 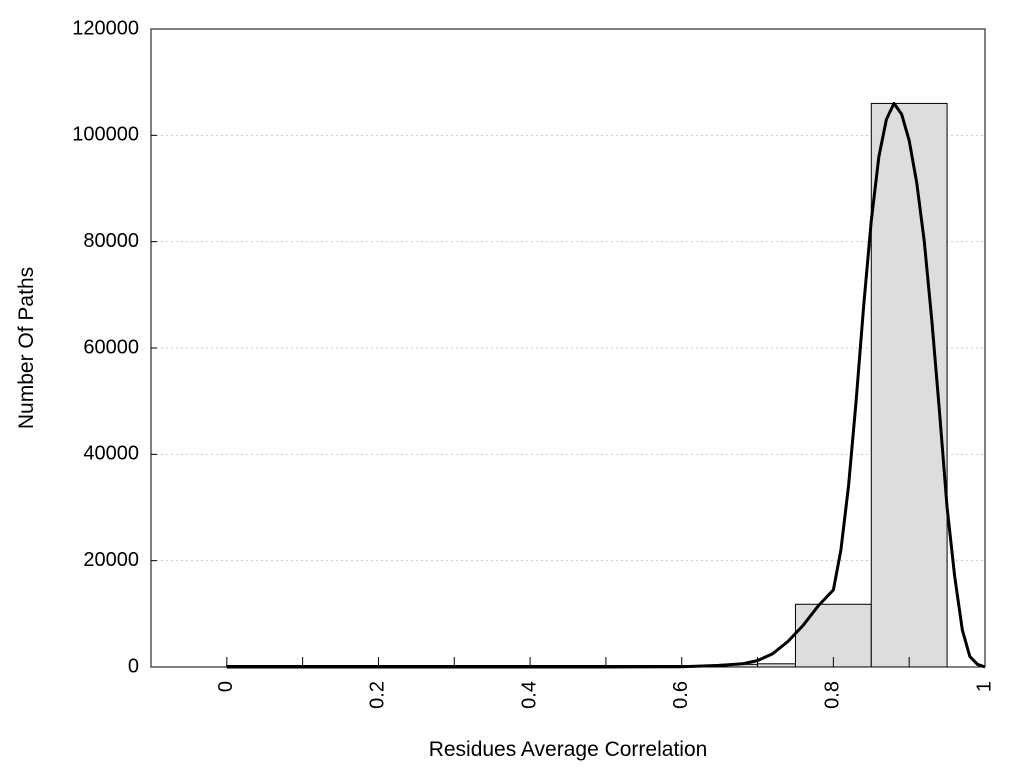 What do you see at coordinates (111, 241) in the screenshot?
I see `y-tick-label: 80000` at bounding box center [111, 241].